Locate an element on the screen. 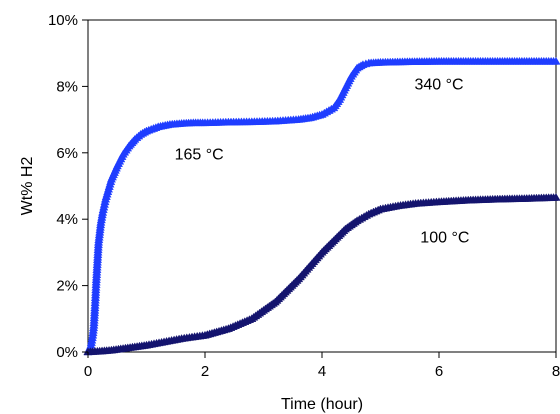 Image resolution: width=560 pixels, height=414 pixels. temperature-label: 165 °C is located at coordinates (199, 154).